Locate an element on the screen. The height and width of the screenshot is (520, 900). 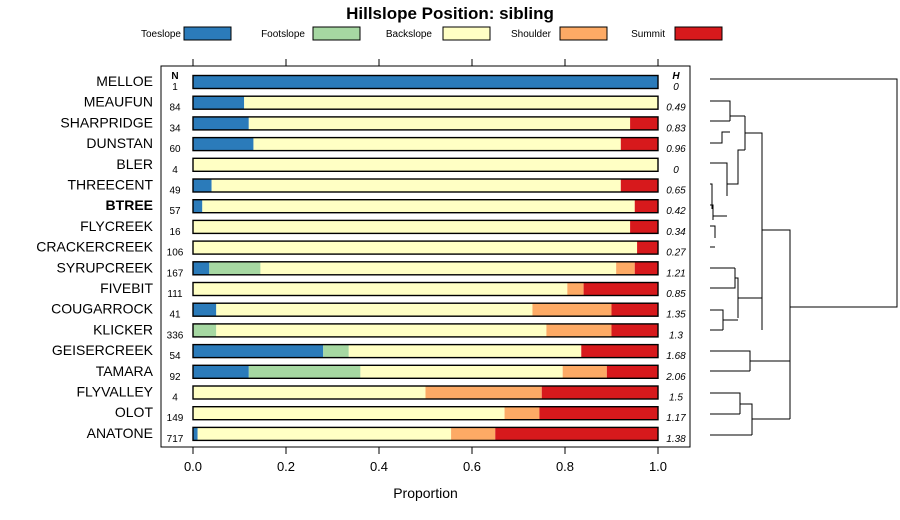
n-header: N is located at coordinates (174, 76).